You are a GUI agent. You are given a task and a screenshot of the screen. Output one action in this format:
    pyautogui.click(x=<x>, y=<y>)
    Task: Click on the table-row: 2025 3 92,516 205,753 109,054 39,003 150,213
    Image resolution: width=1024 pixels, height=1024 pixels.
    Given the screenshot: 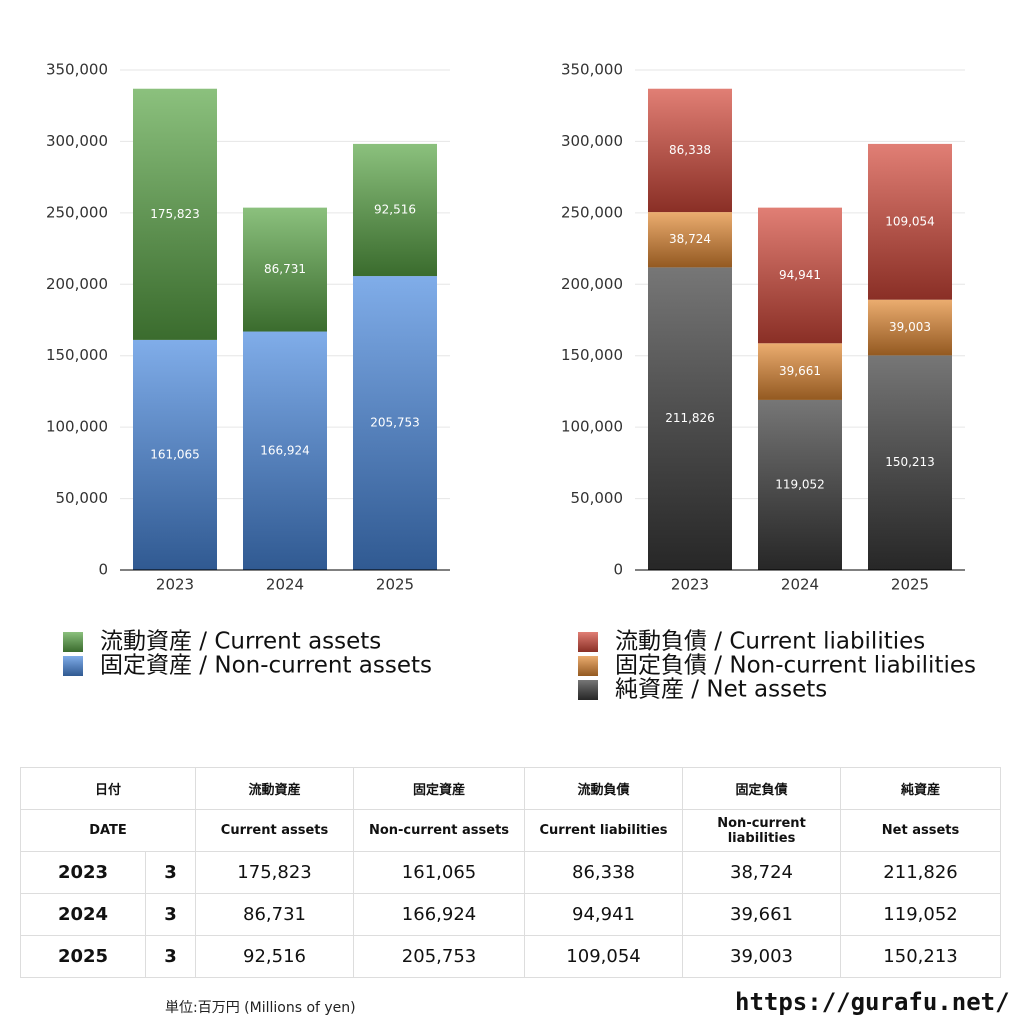 What is the action you would take?
    pyautogui.click(x=511, y=956)
    